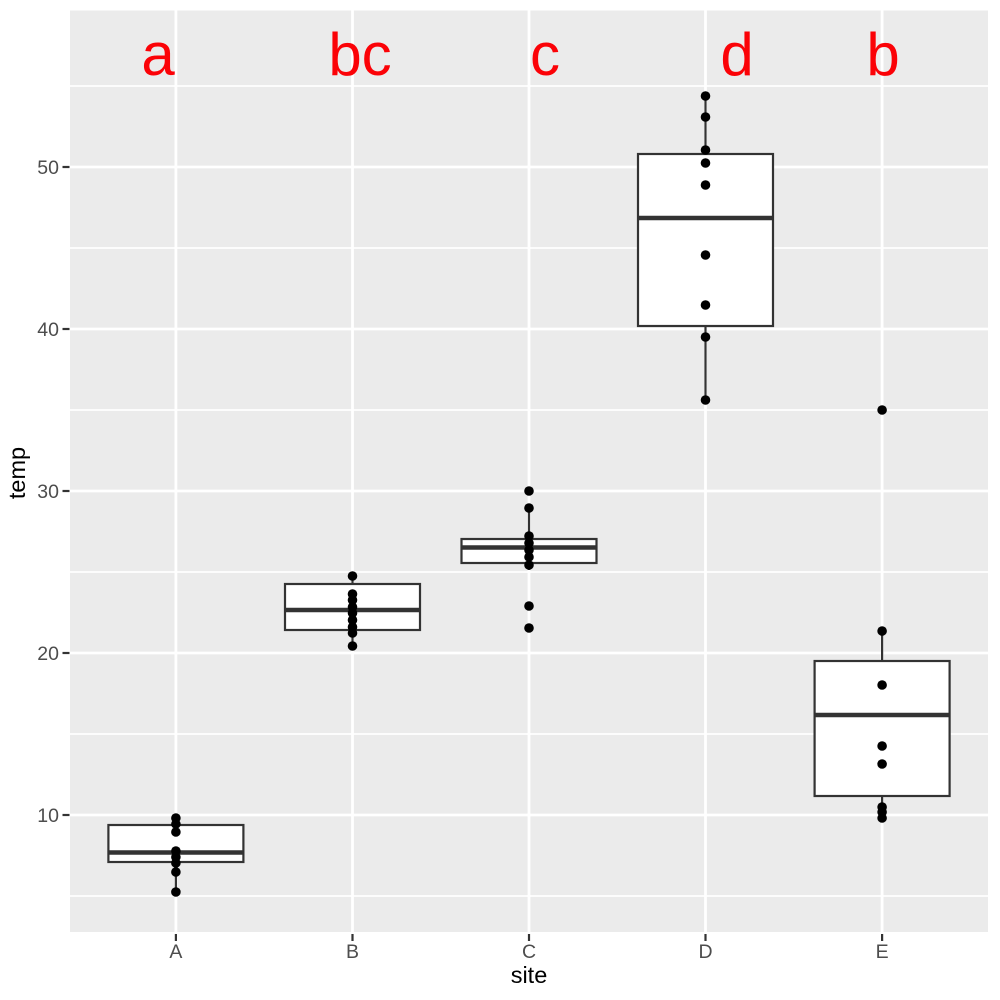  I want to click on svg-text: B, so click(352, 952).